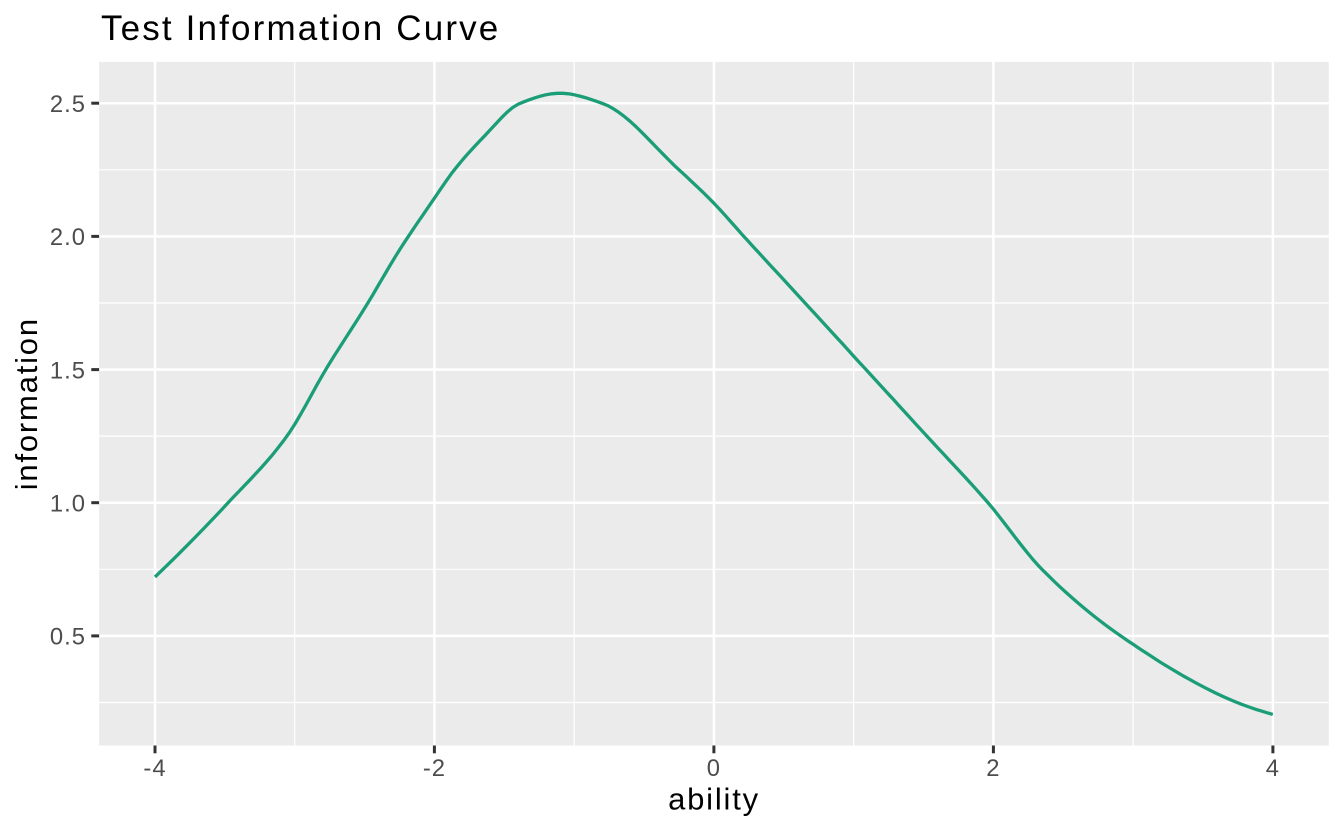 This screenshot has width=1344, height=830. What do you see at coordinates (993, 768) in the screenshot?
I see `svg-text: 2` at bounding box center [993, 768].